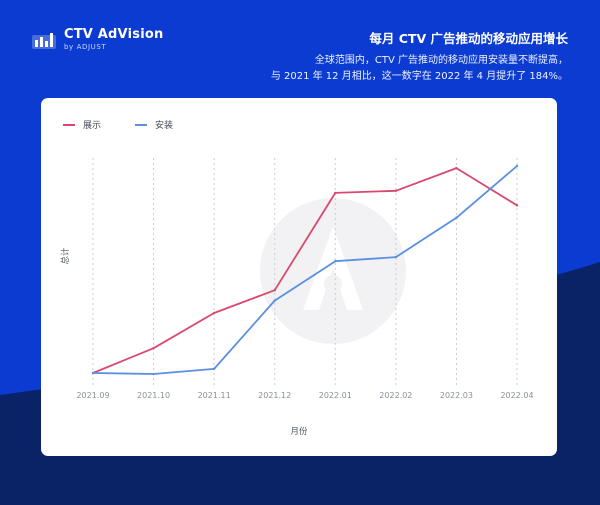  Describe the element at coordinates (153, 395) in the screenshot. I see `x-tick-label: 2021.10` at that location.